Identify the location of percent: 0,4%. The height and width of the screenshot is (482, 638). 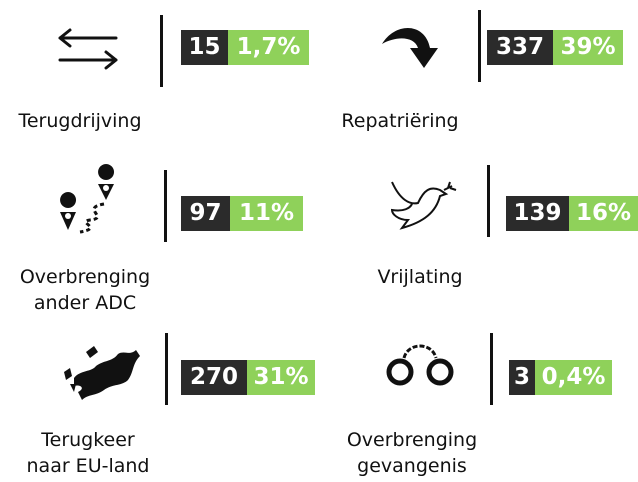
(573, 377).